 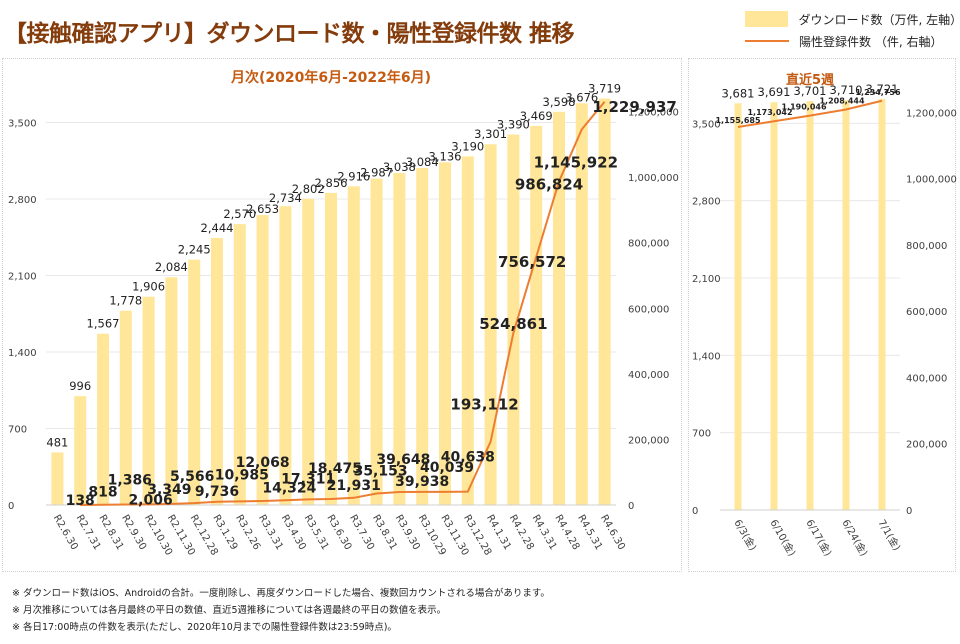 What do you see at coordinates (931, 113) in the screenshot?
I see `y-right-tick-label: 1,200,000` at bounding box center [931, 113].